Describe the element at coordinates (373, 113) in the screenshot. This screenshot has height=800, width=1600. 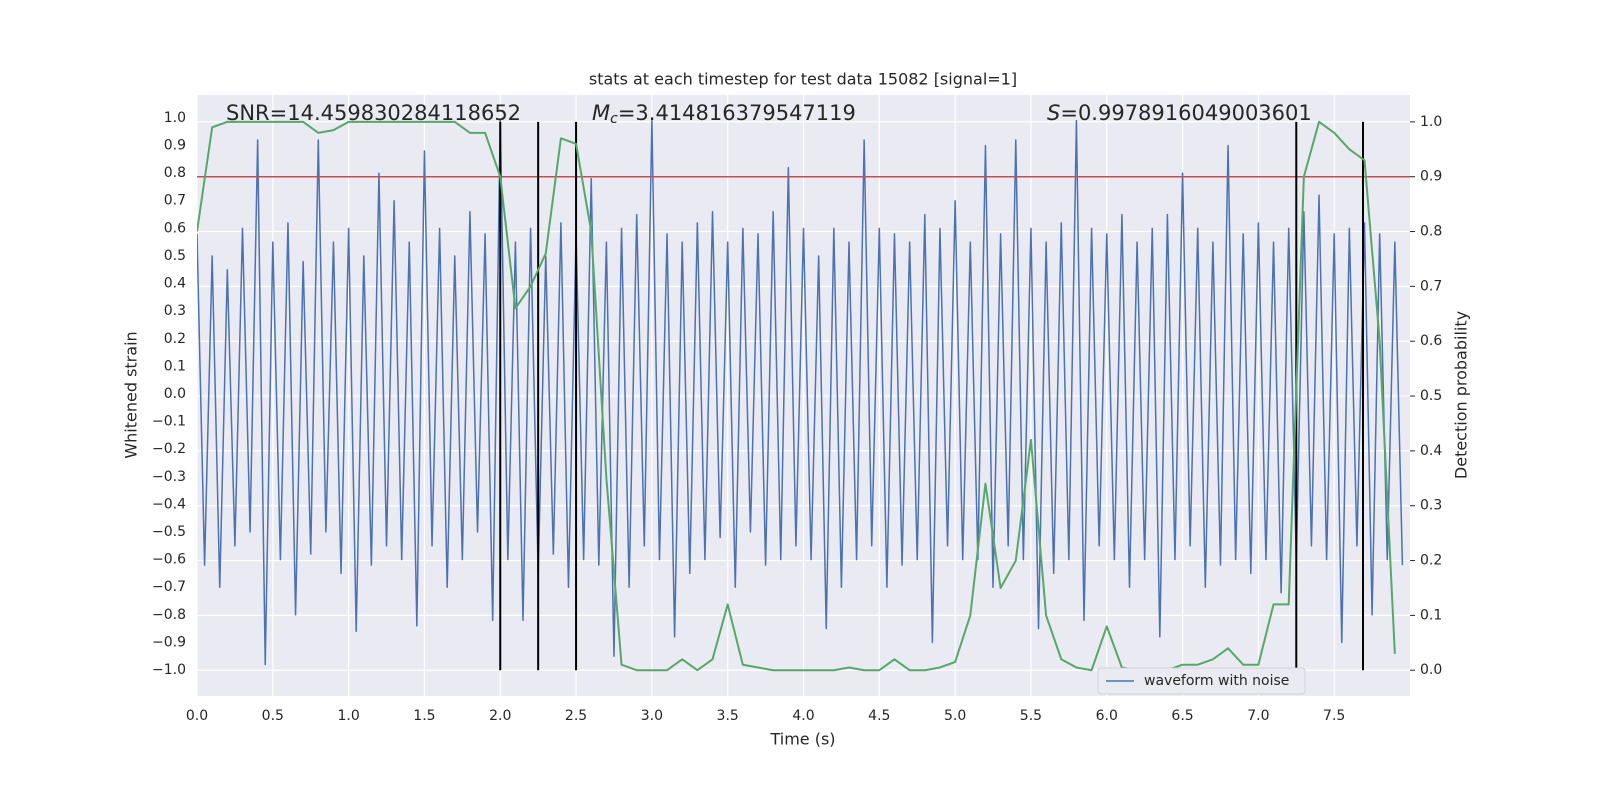
I see `annotation: SNR=14.459830284118652` at that location.